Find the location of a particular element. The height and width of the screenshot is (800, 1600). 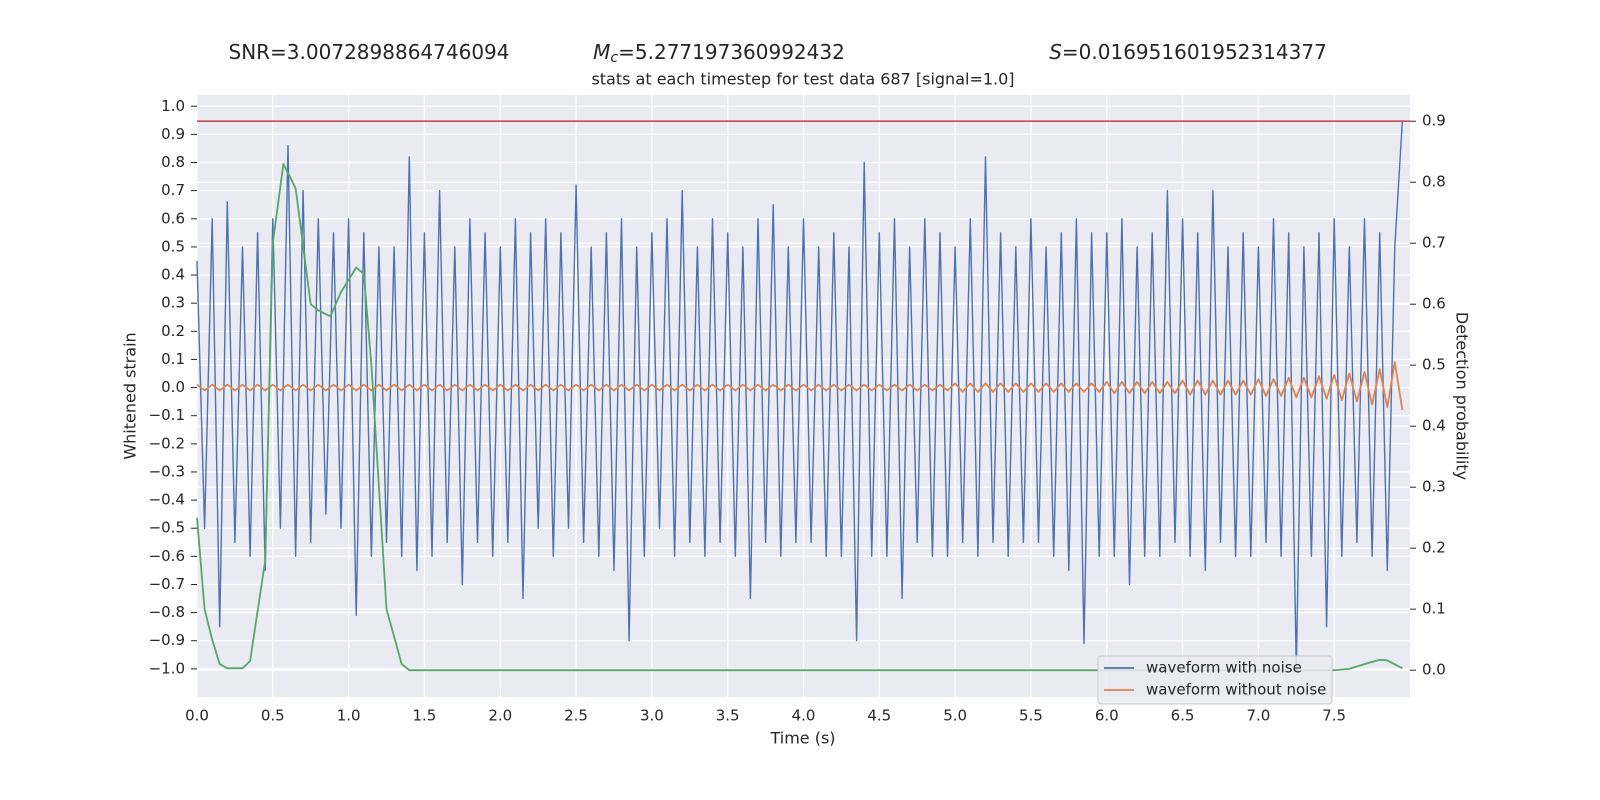

header-symbol: M is located at coordinates (601, 52).